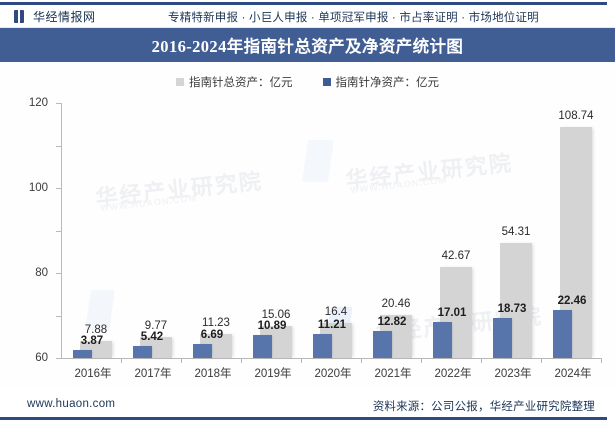 This screenshot has height=427, width=615. What do you see at coordinates (41, 358) in the screenshot?
I see `y-axis-tick-label: 60` at bounding box center [41, 358].